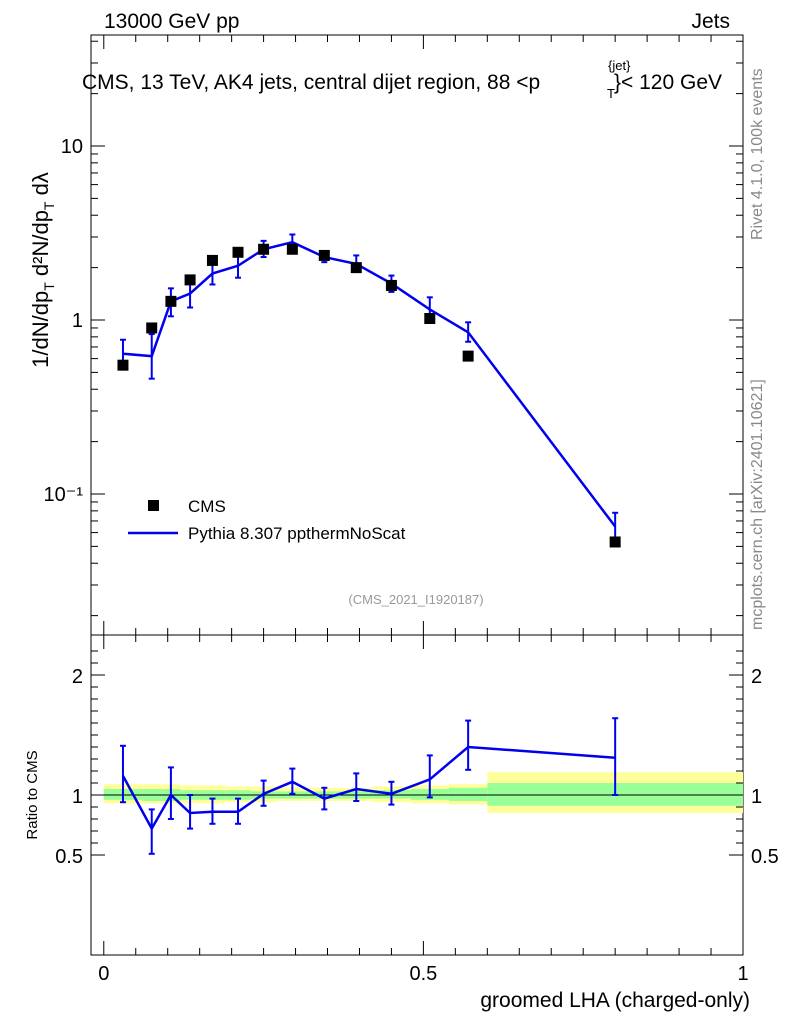  What do you see at coordinates (207, 506) in the screenshot?
I see `legend-cms-label: CMS` at bounding box center [207, 506].